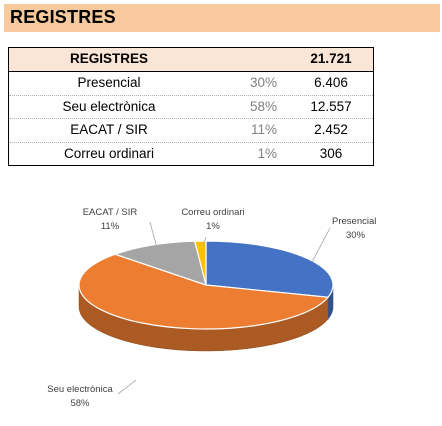  I want to click on row-value: 6.406, so click(331, 82).